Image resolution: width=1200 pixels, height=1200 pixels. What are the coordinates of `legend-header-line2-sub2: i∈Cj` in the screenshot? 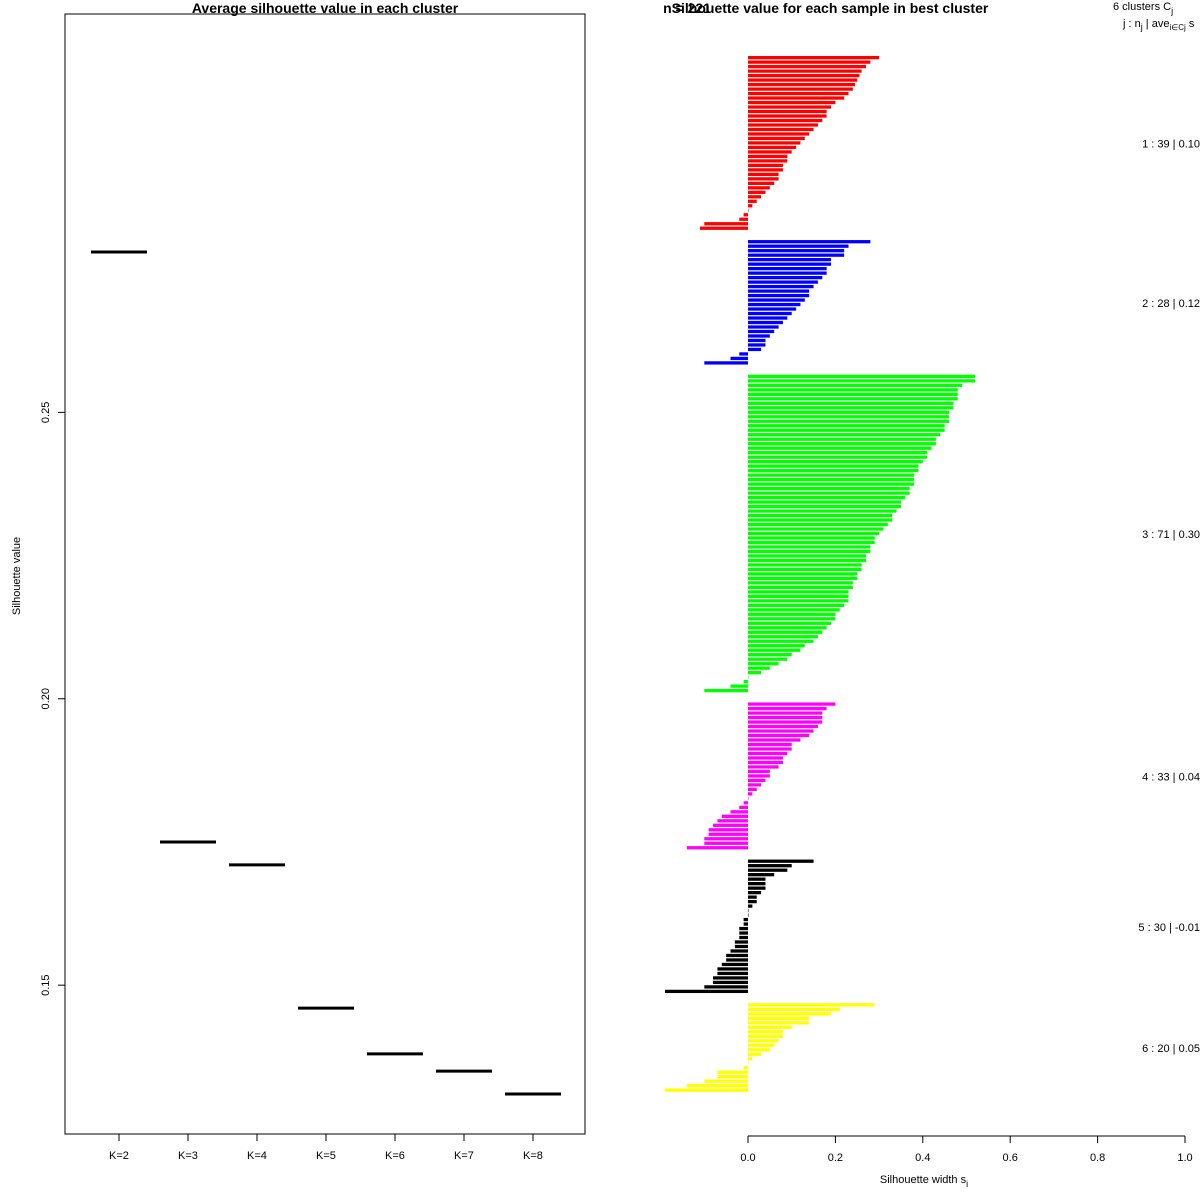 It's located at (1177, 27).